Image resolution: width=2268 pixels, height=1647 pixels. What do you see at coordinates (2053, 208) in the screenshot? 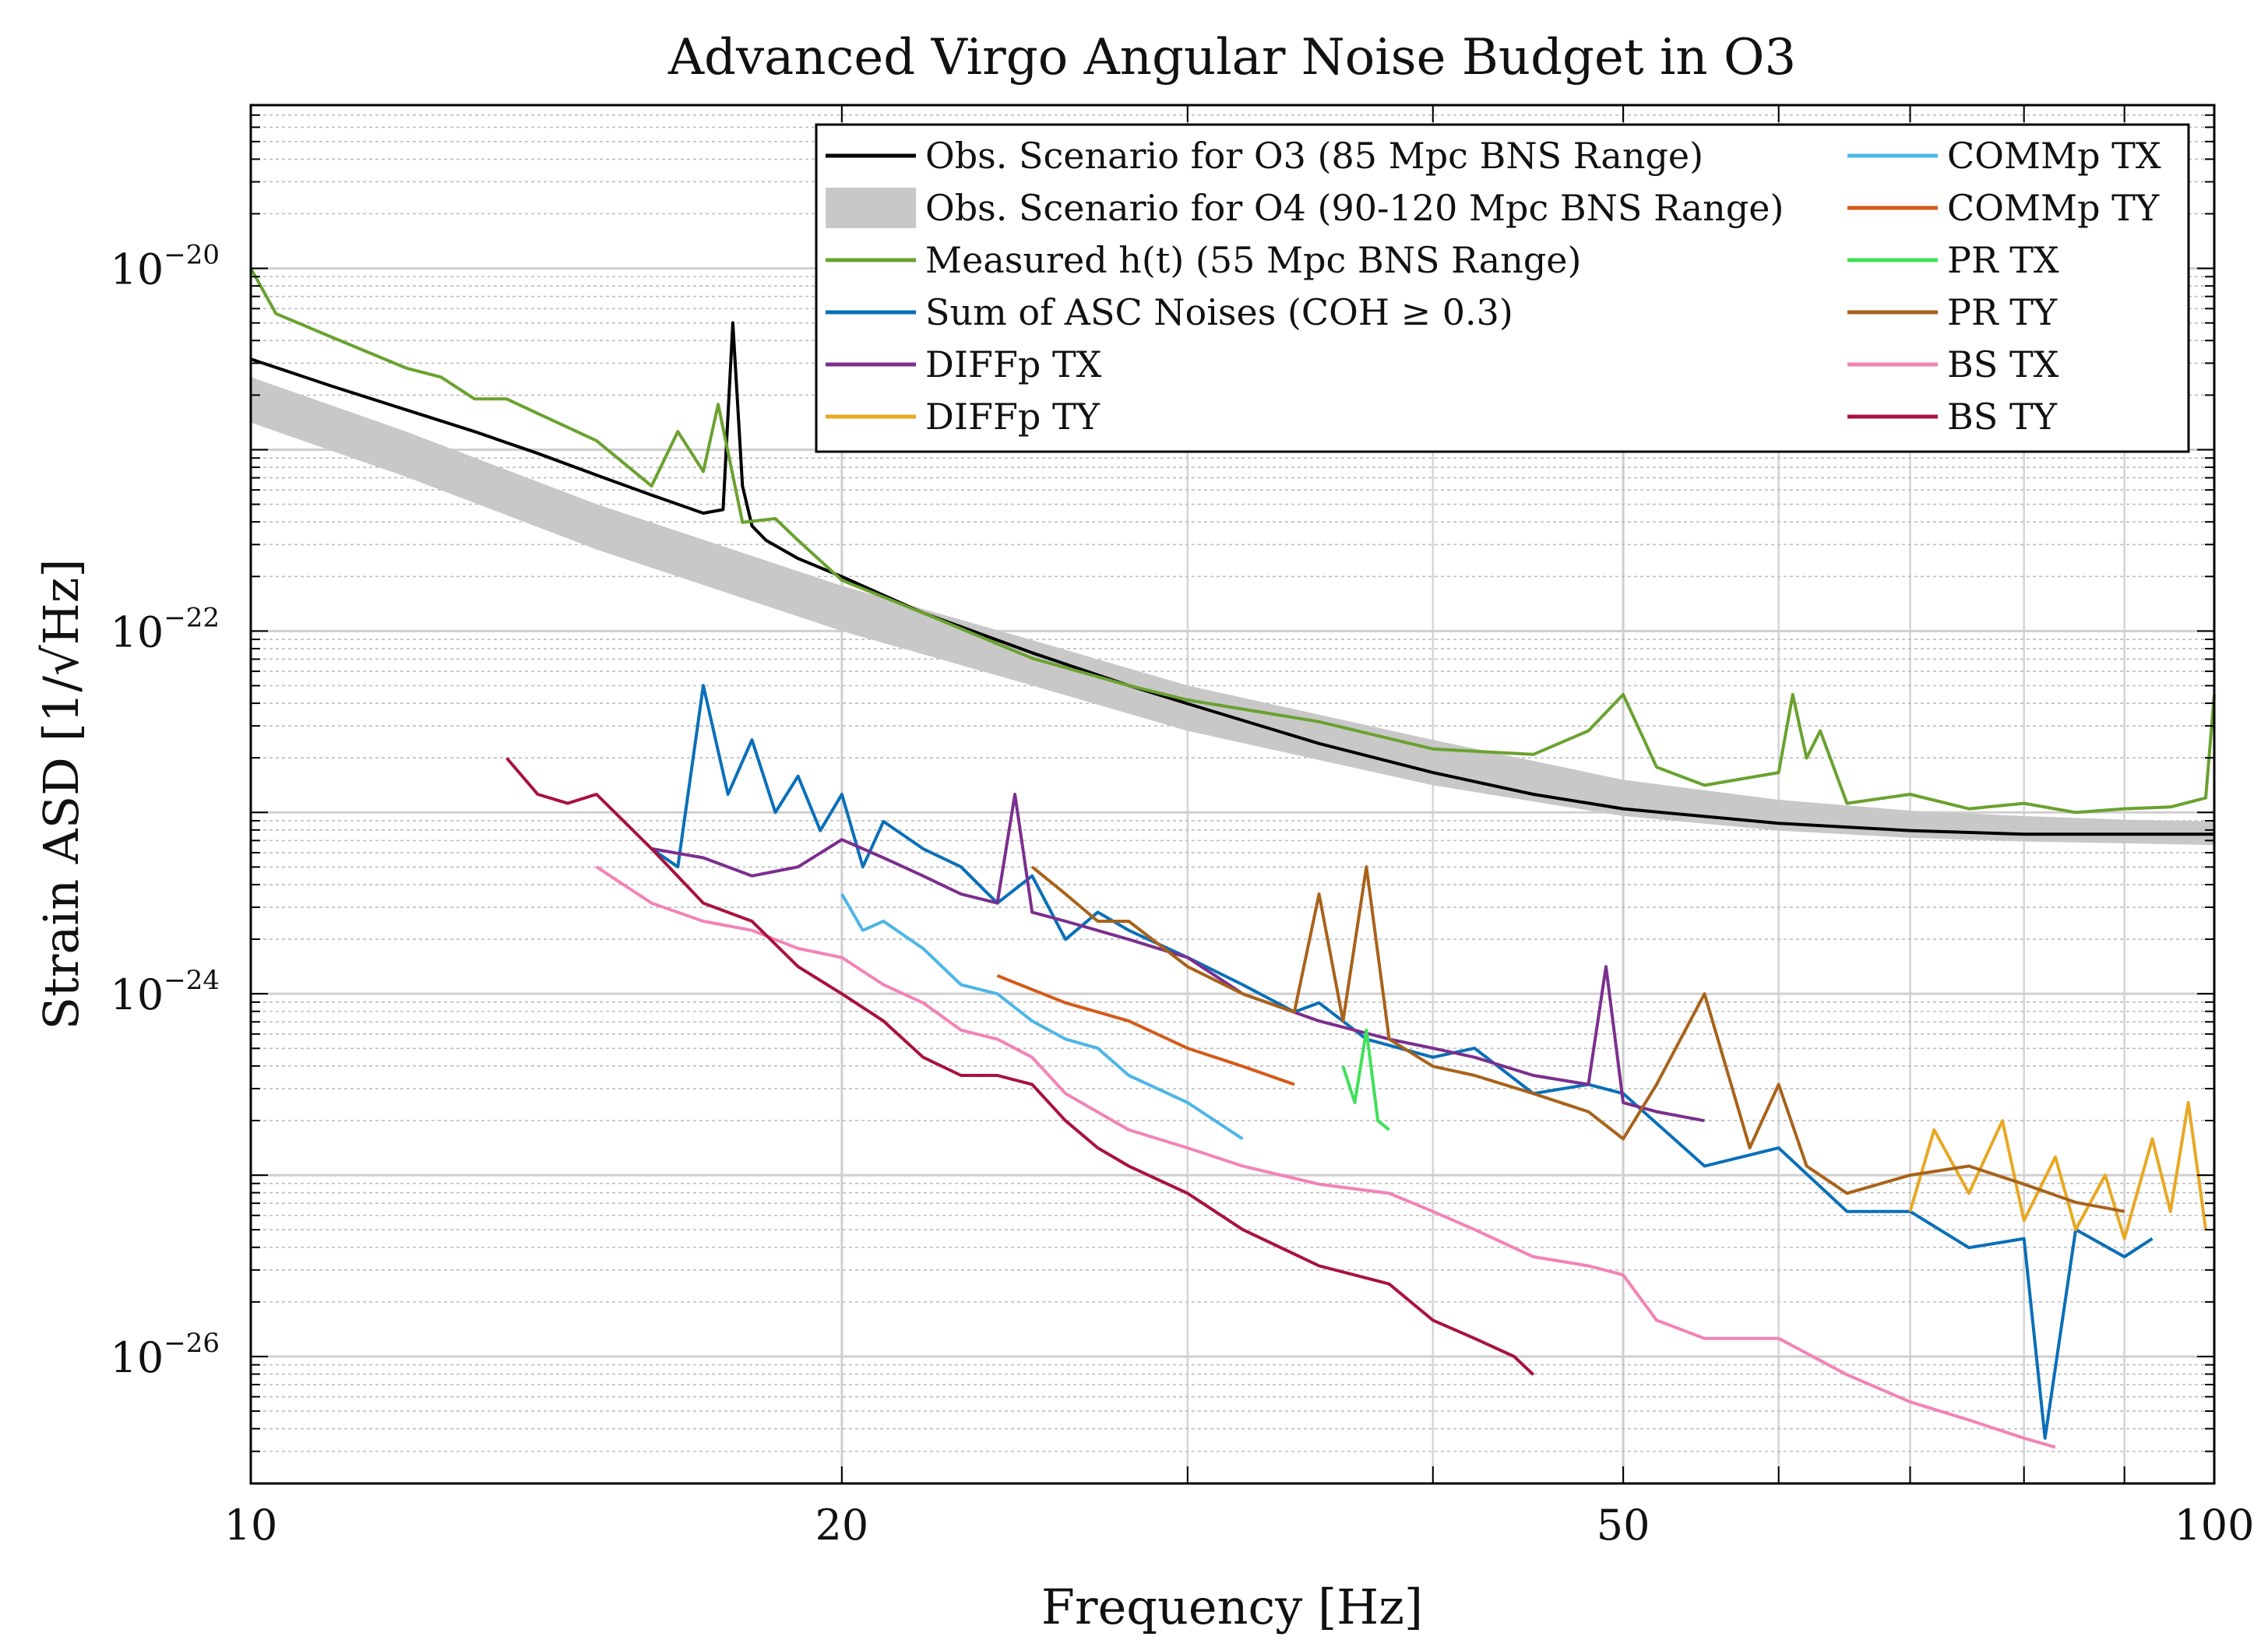
I see `legend-entry-label: COMMp TY` at bounding box center [2053, 208].